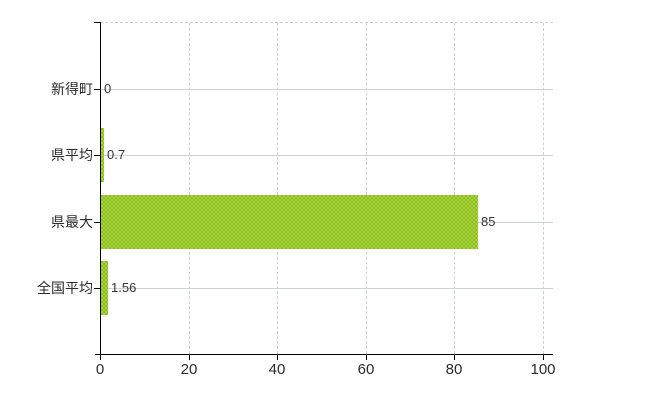  What do you see at coordinates (324, 354) in the screenshot?
I see `x-axis-line` at bounding box center [324, 354].